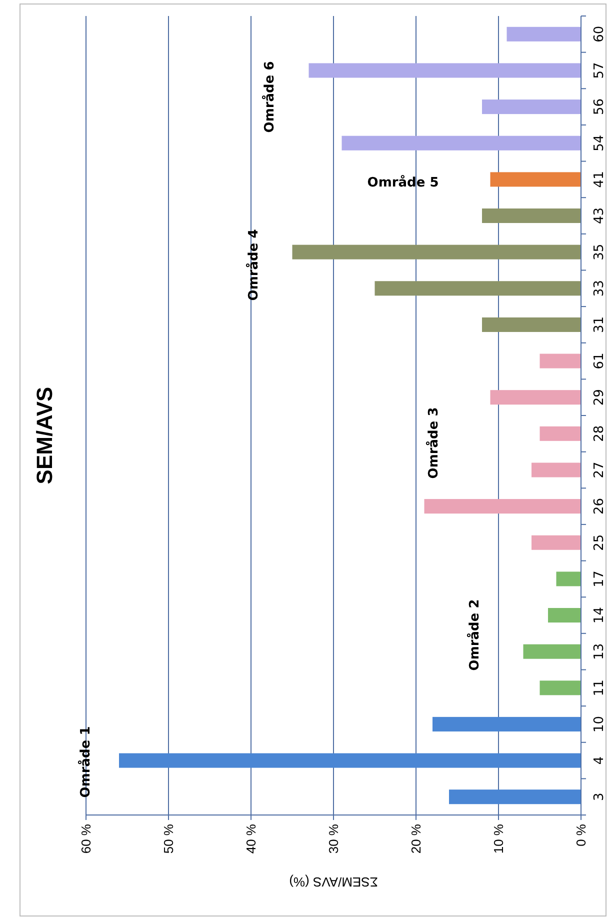 Image resolution: width=614 pixels, height=922 pixels. What do you see at coordinates (599, 542) in the screenshot?
I see `y-tick-label: 25` at bounding box center [599, 542].